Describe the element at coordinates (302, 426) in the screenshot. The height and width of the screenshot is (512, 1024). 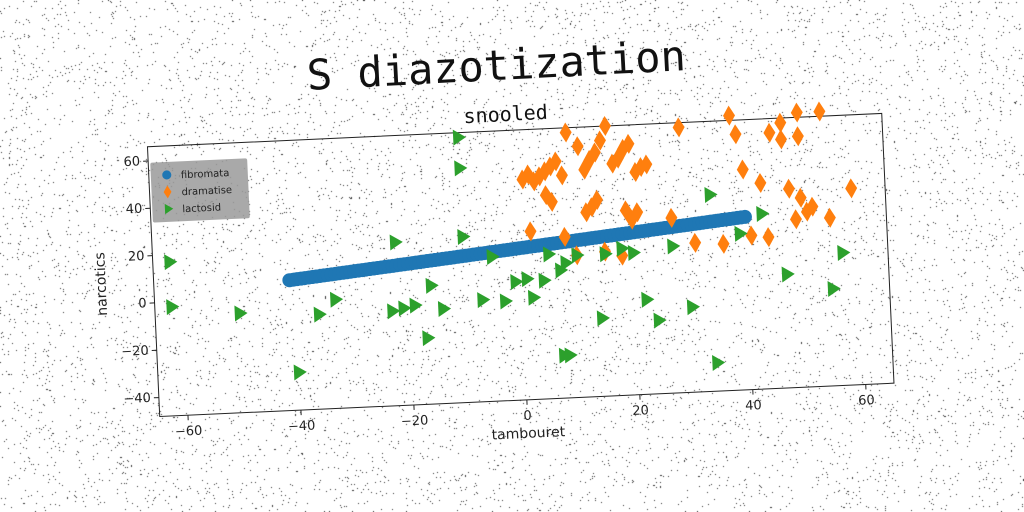
I see `x-tick-label: −40` at that location.